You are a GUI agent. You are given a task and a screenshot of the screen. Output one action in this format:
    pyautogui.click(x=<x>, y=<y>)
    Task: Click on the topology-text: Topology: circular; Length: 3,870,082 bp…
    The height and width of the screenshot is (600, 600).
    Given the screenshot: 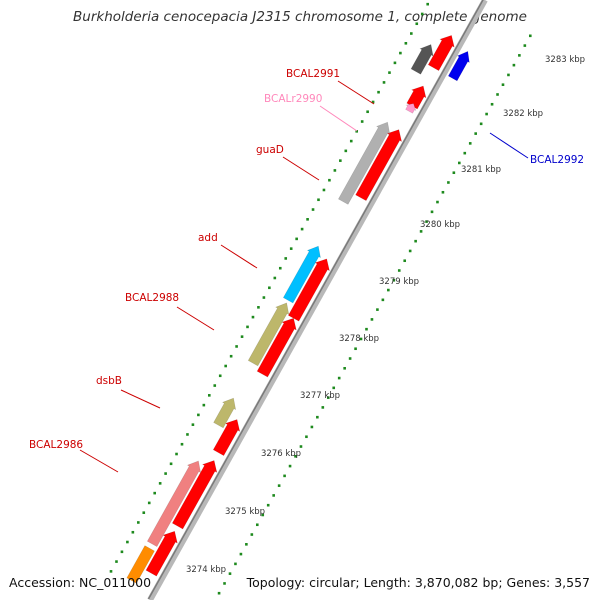 What is the action you would take?
    pyautogui.click(x=418, y=582)
    